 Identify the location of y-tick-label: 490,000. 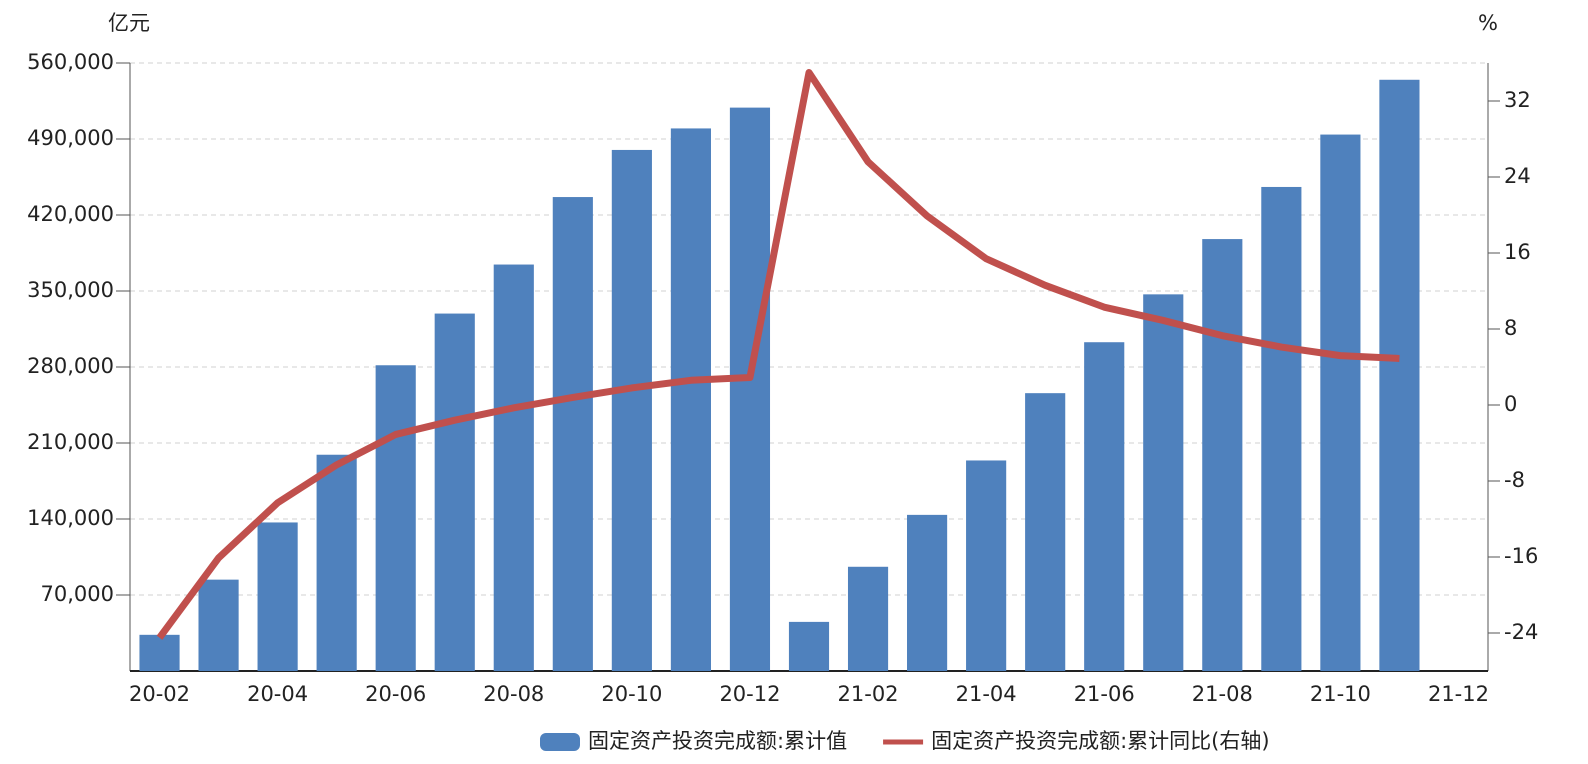
(70, 138).